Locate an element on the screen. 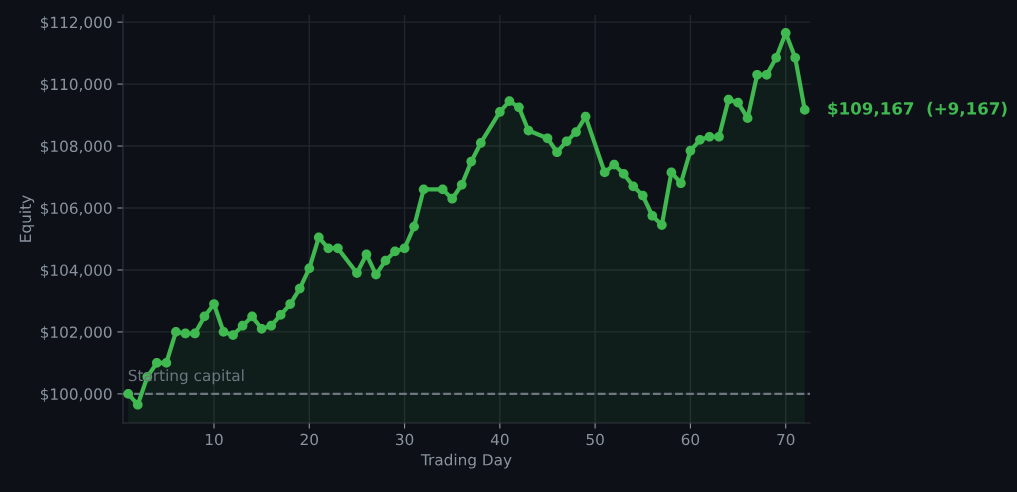 The width and height of the screenshot is (1017, 492). x-tick-label: 70 is located at coordinates (786, 439).